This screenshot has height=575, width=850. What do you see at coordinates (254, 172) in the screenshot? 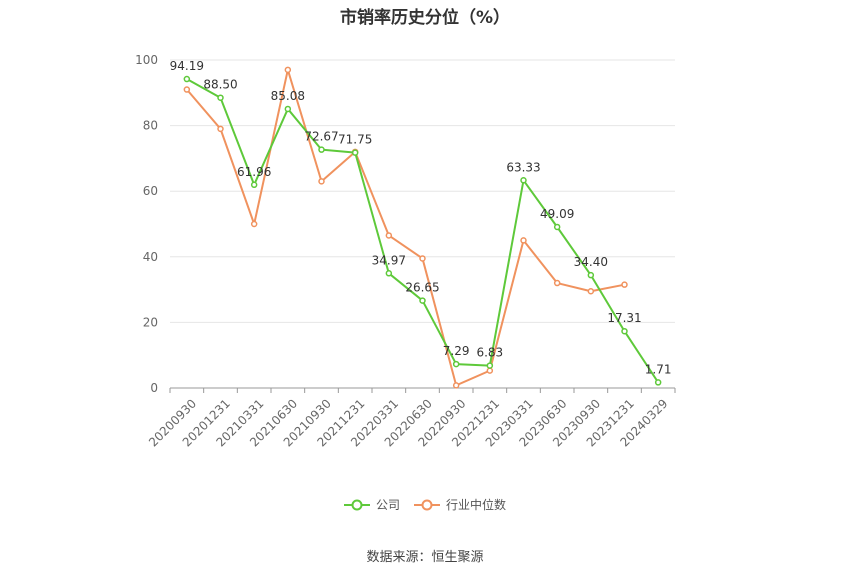
I see `data-label: 61.96` at bounding box center [254, 172].